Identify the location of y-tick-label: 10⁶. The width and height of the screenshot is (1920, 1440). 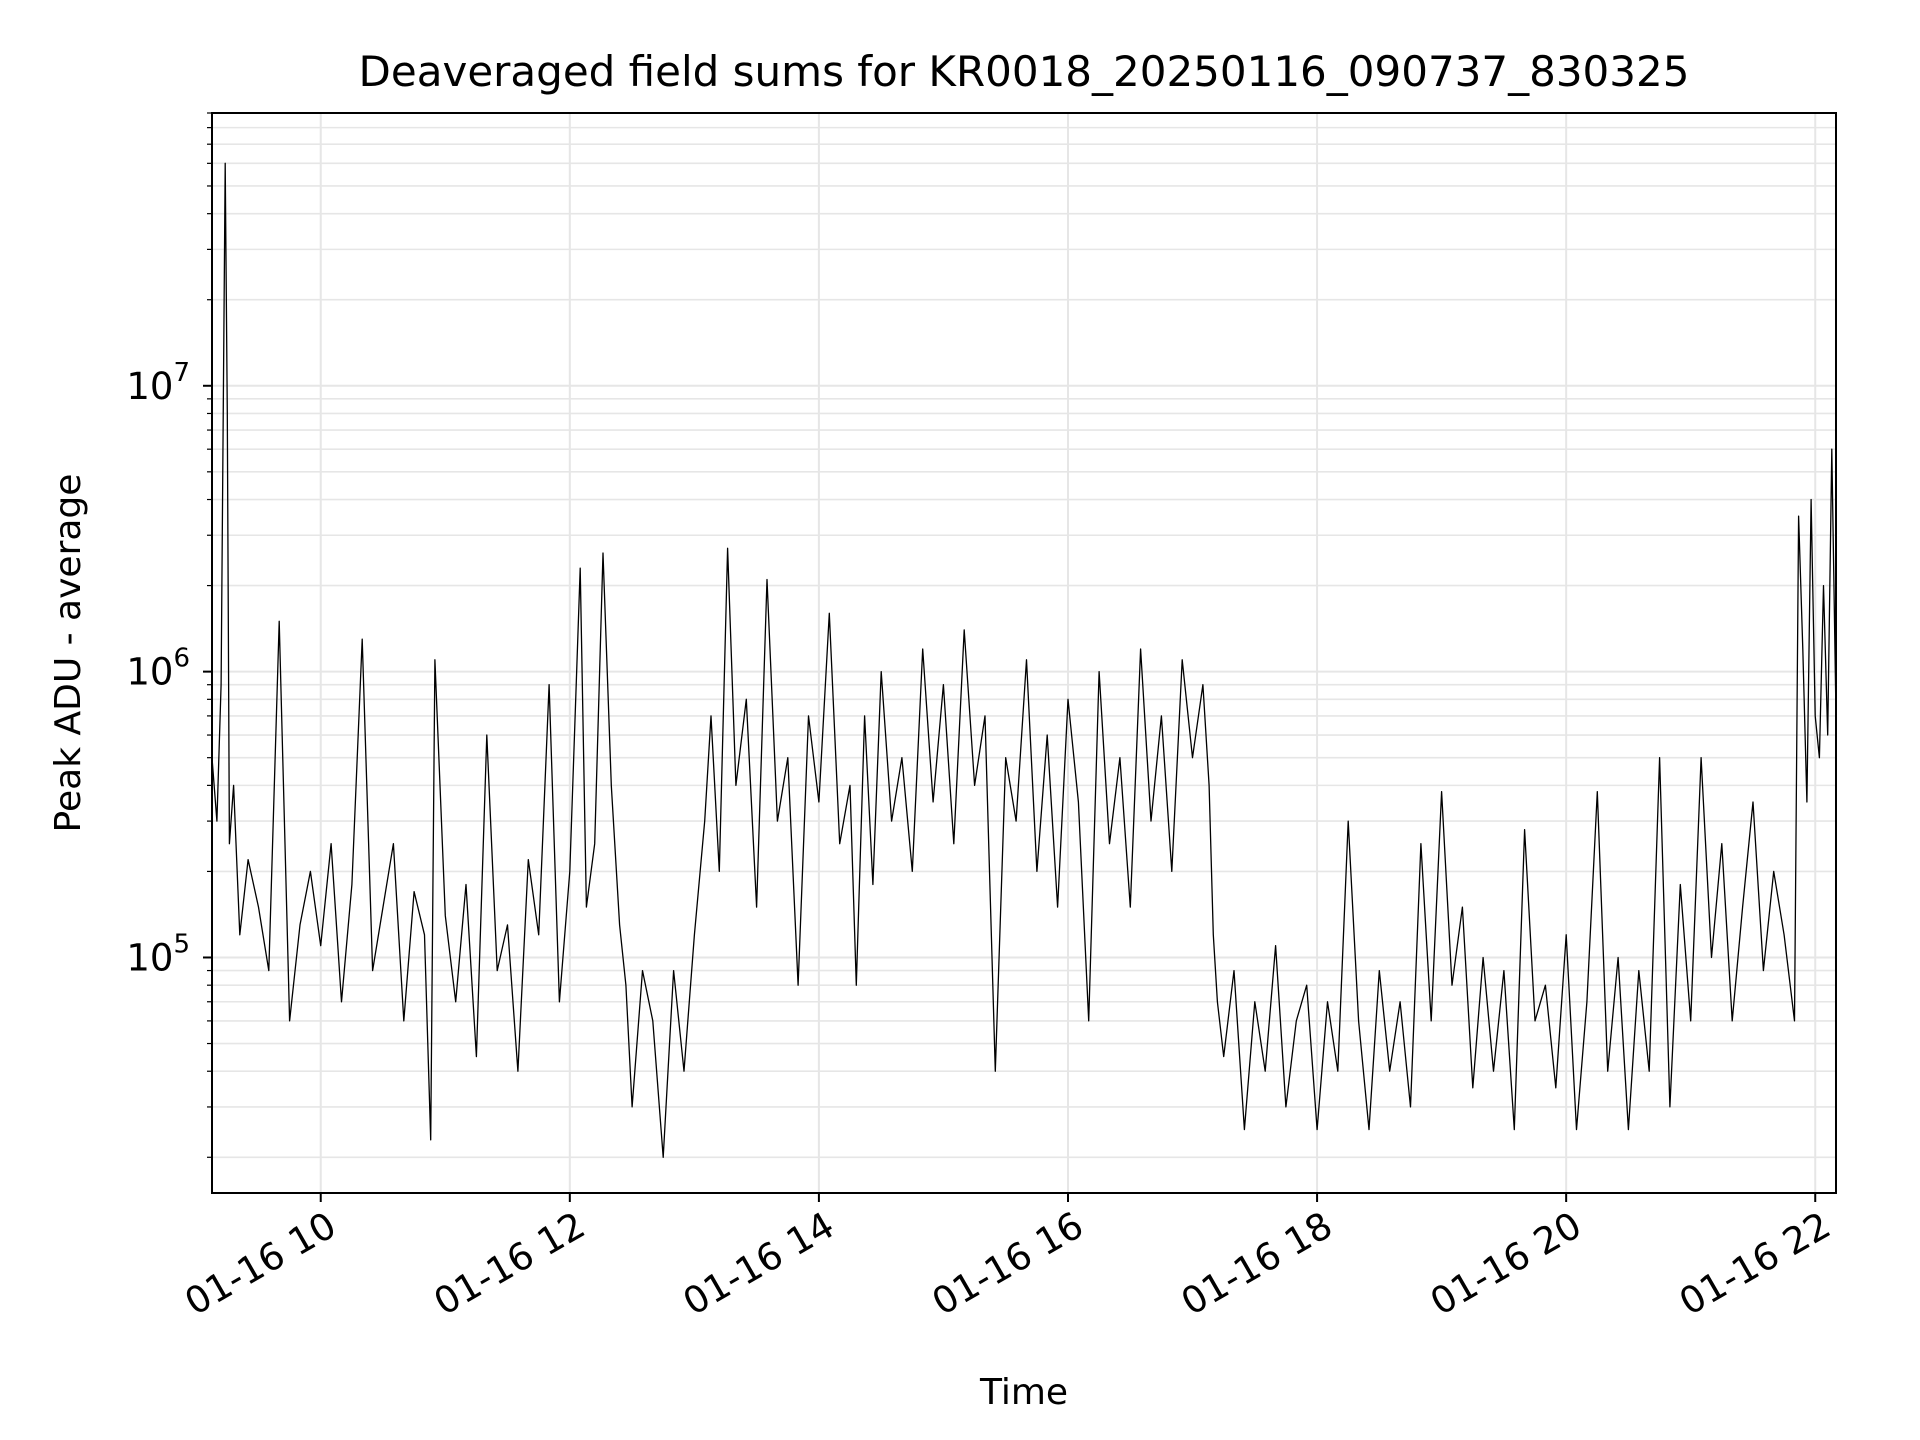
(158, 669).